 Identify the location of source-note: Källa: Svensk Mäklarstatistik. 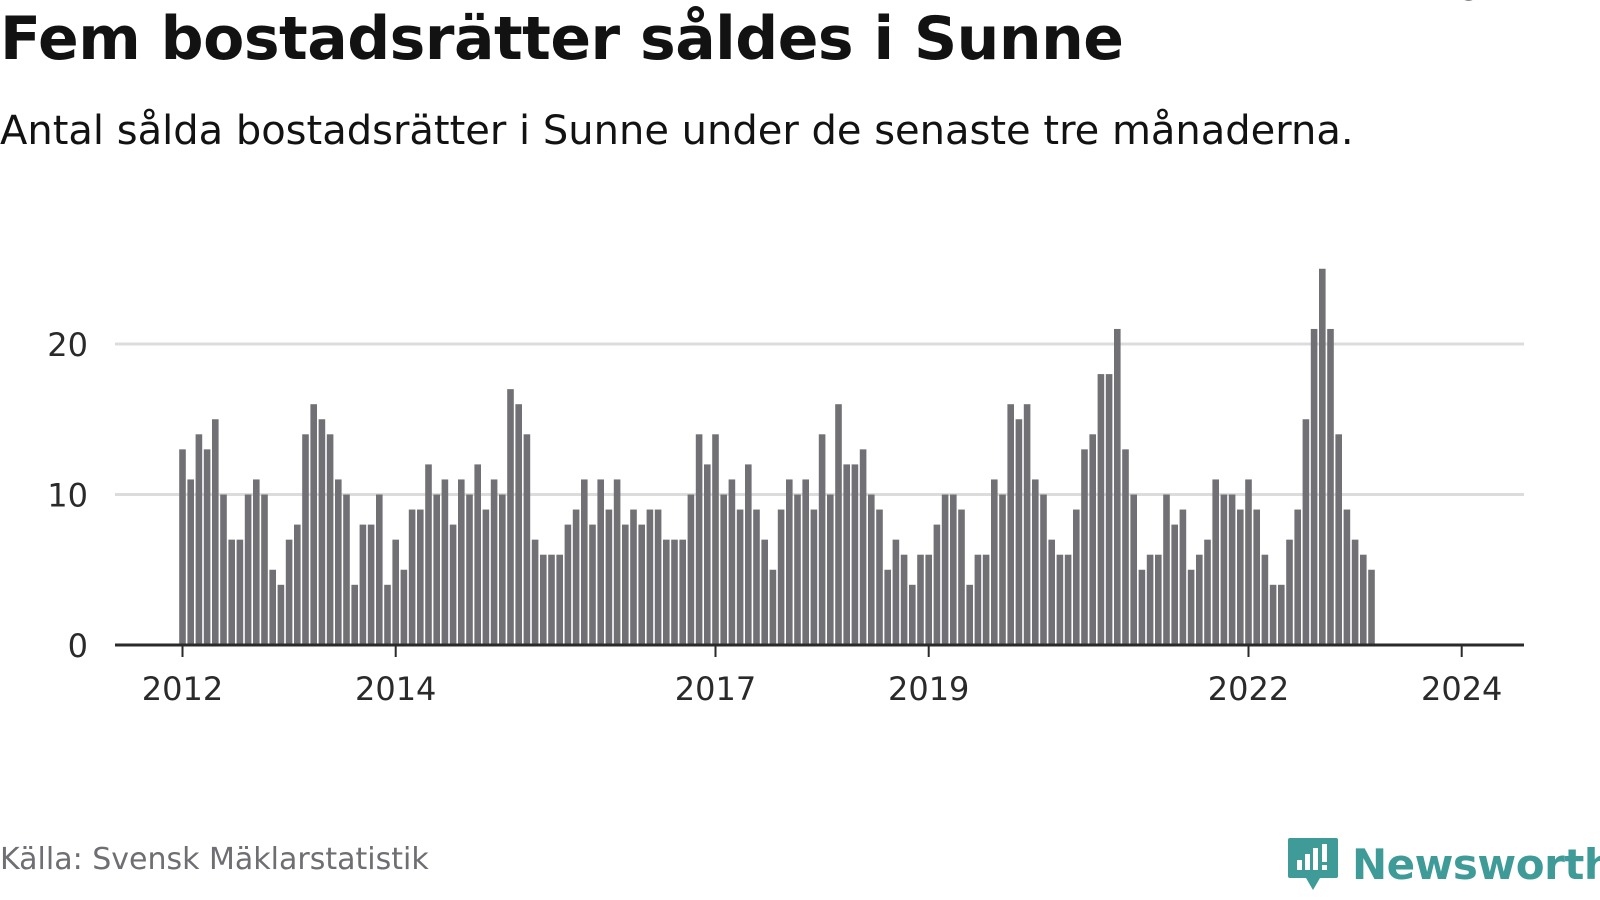
(214, 859).